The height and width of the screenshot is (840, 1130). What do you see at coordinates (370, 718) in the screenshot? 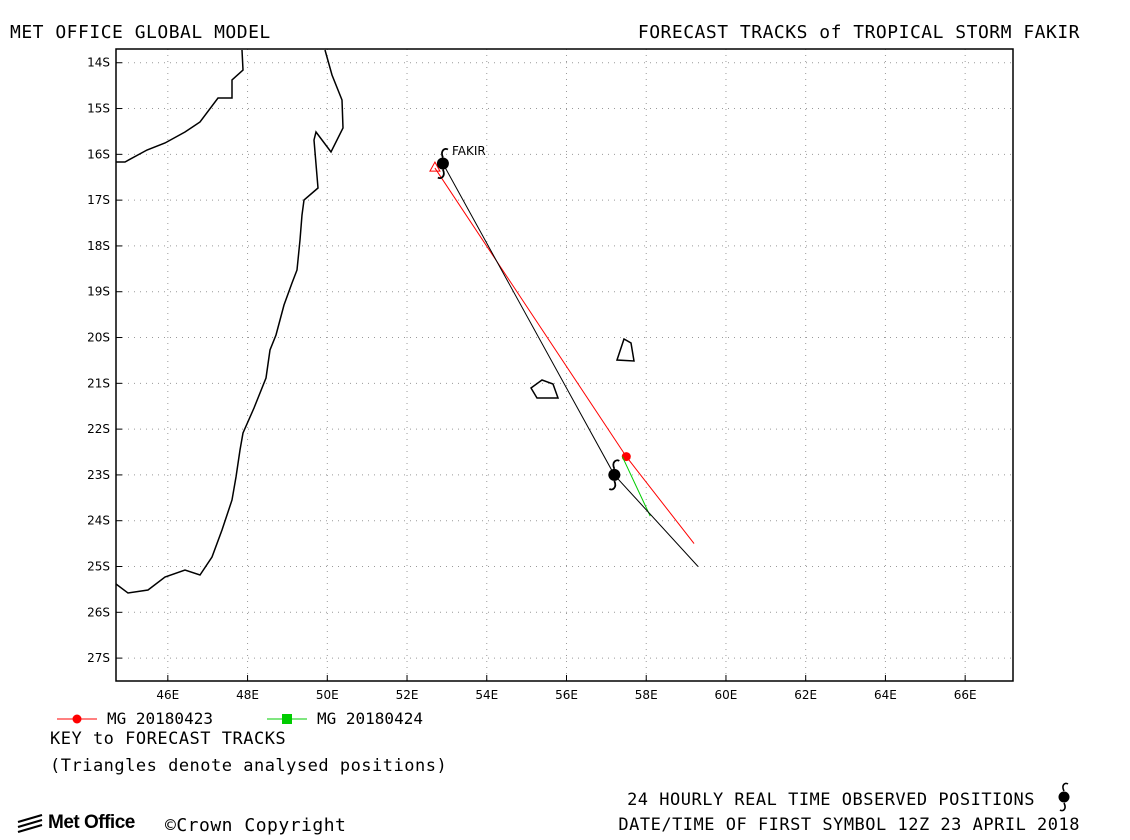
I see `legend-entry-label: MG 20180424` at bounding box center [370, 718].